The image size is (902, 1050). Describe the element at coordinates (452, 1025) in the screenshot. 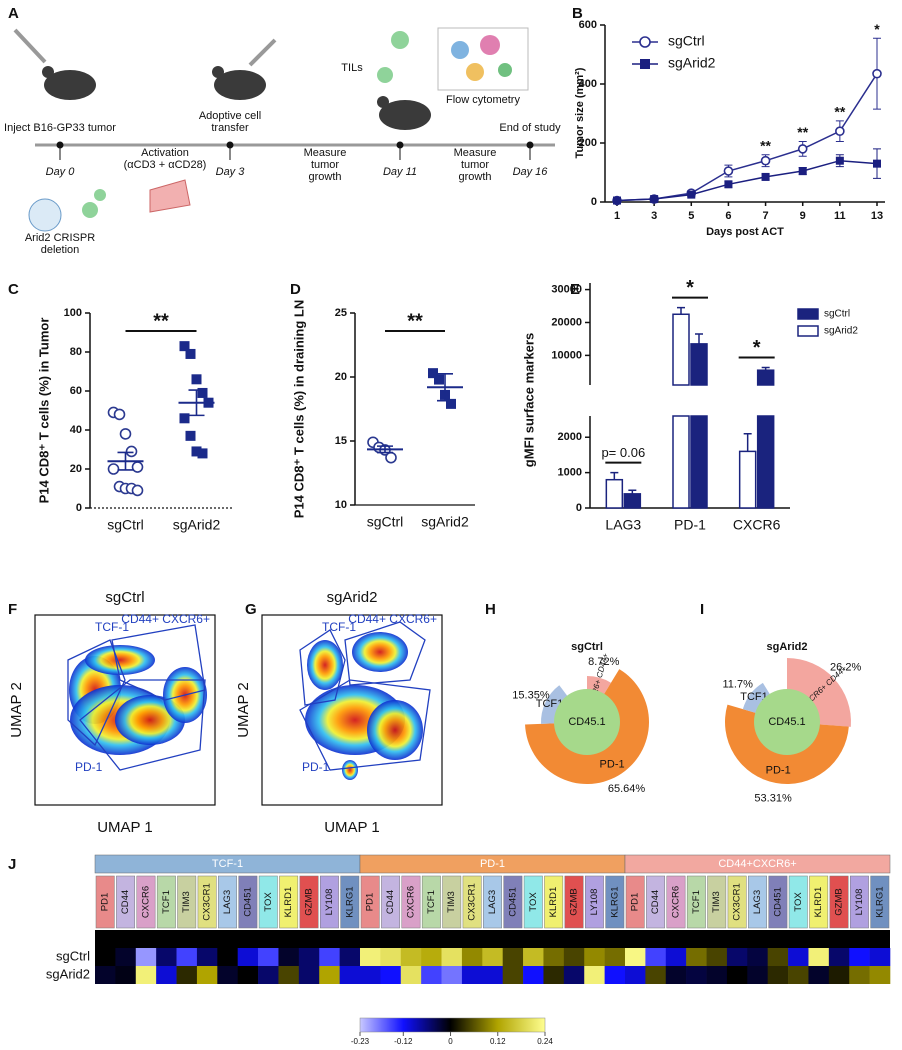

I see `colorbar` at that location.